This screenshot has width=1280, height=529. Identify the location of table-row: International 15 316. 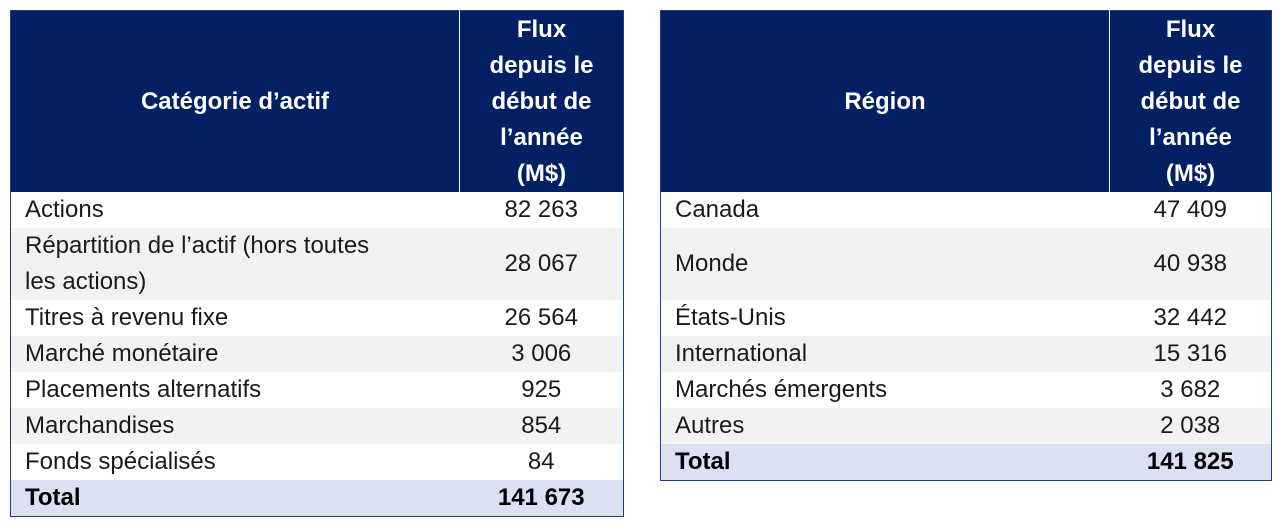
(966, 354).